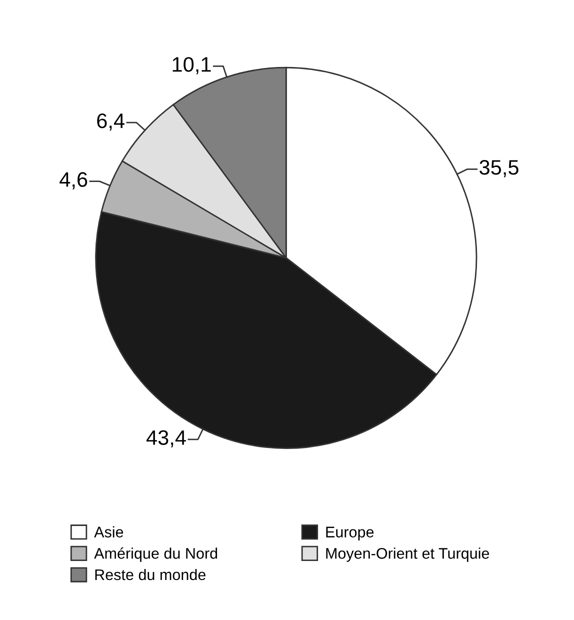 The width and height of the screenshot is (574, 620). What do you see at coordinates (499, 169) in the screenshot?
I see `data-label: 35,5` at bounding box center [499, 169].